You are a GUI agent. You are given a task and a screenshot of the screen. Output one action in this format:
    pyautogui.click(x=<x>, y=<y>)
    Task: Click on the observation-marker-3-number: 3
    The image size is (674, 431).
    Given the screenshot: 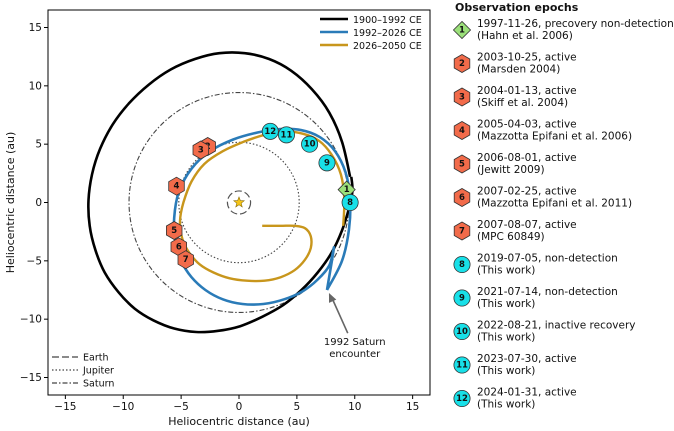 What is the action you would take?
    pyautogui.click(x=201, y=151)
    